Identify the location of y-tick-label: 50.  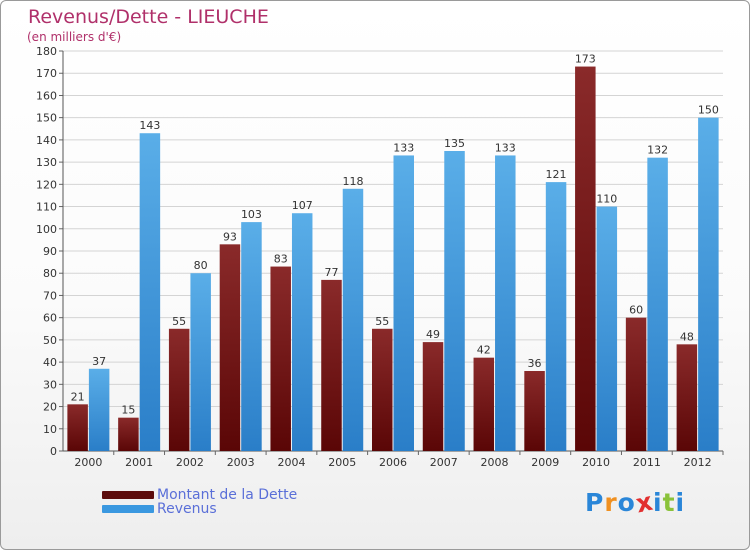
(50, 340).